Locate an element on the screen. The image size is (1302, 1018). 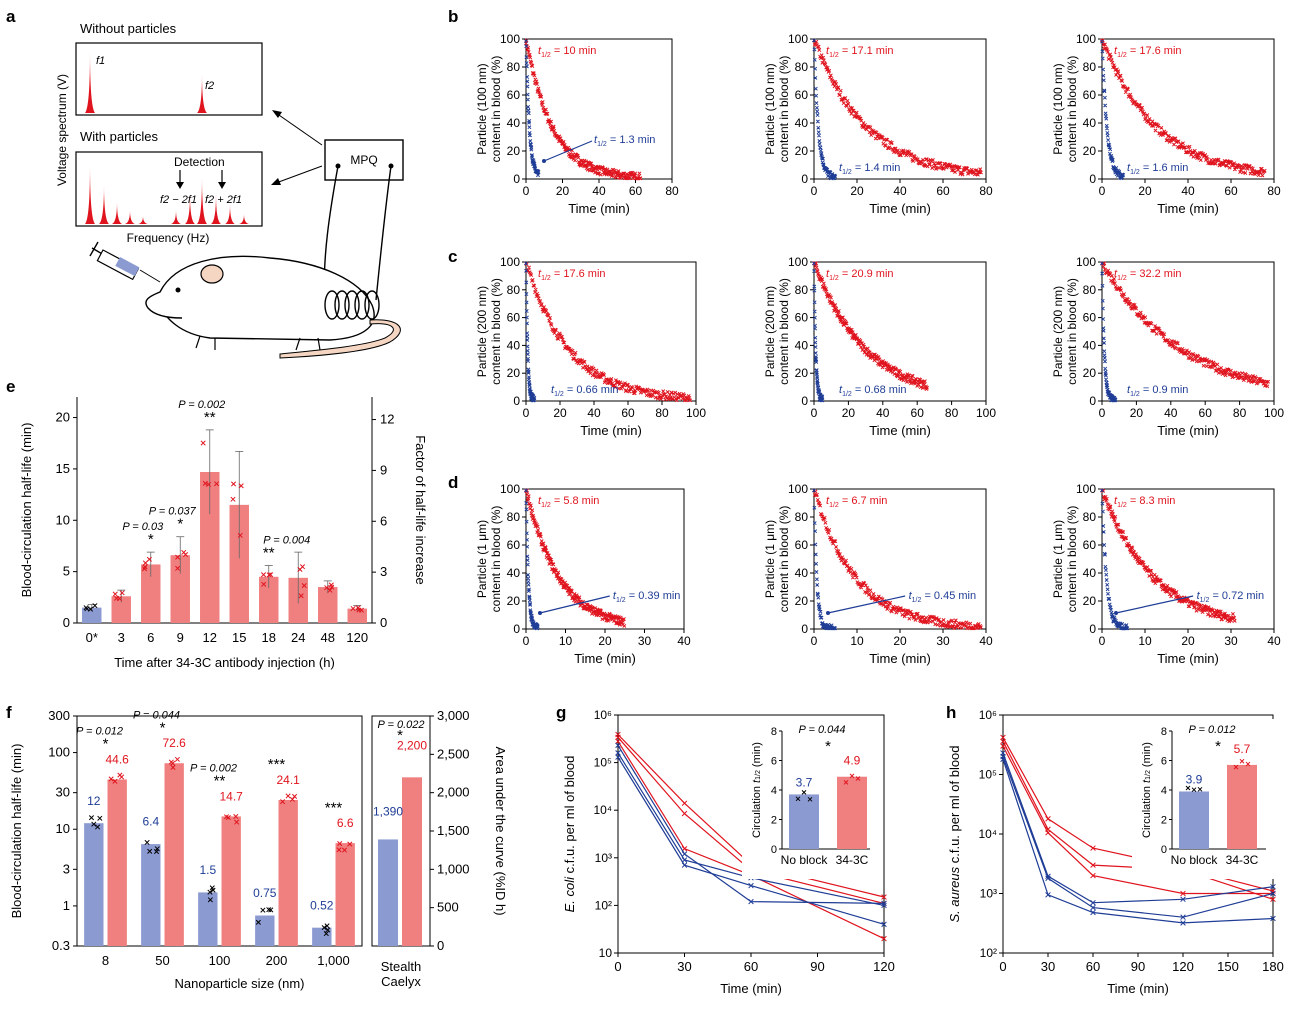
y2-axis-label: Area under the curve (%ID h) is located at coordinates (500, 830).